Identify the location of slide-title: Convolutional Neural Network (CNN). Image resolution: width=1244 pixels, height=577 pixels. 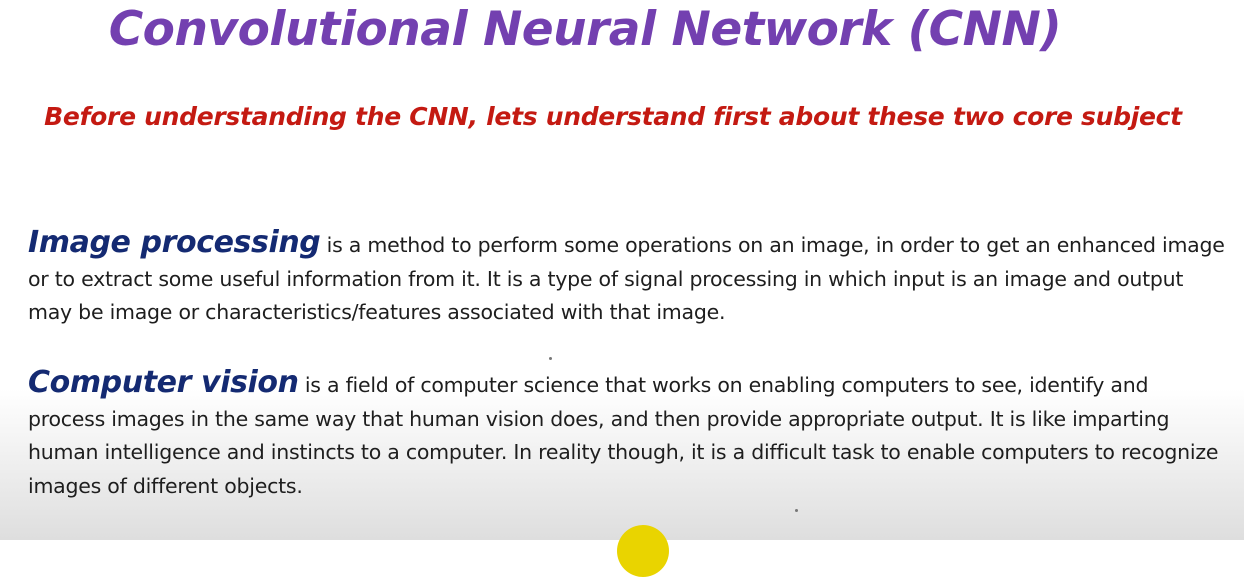
(585, 29).